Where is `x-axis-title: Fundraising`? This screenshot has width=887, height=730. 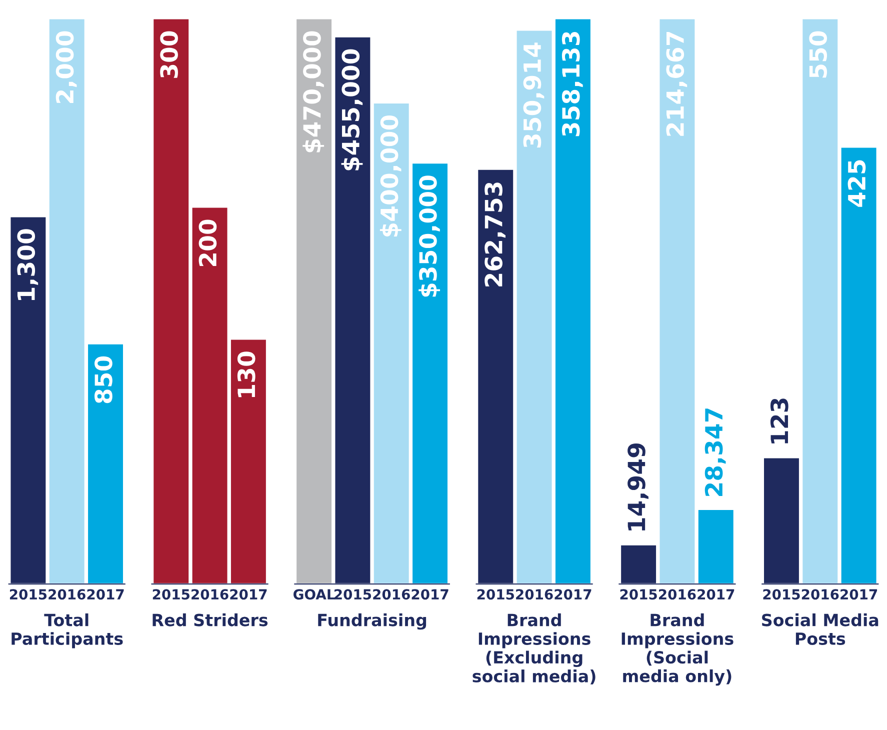 x-axis-title: Fundraising is located at coordinates (372, 621).